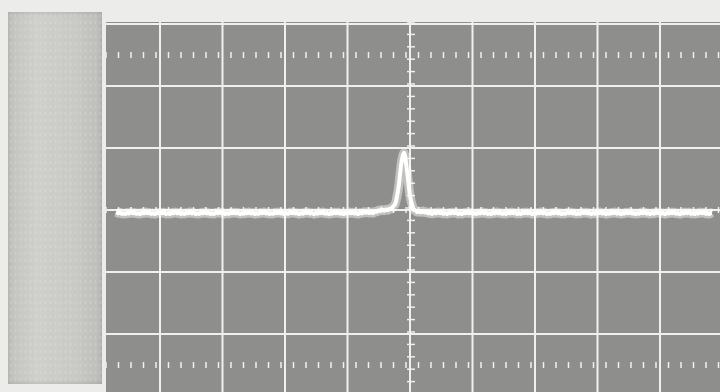 The image size is (720, 392). Describe the element at coordinates (55, 198) in the screenshot. I see `masking-tape-strip` at that location.